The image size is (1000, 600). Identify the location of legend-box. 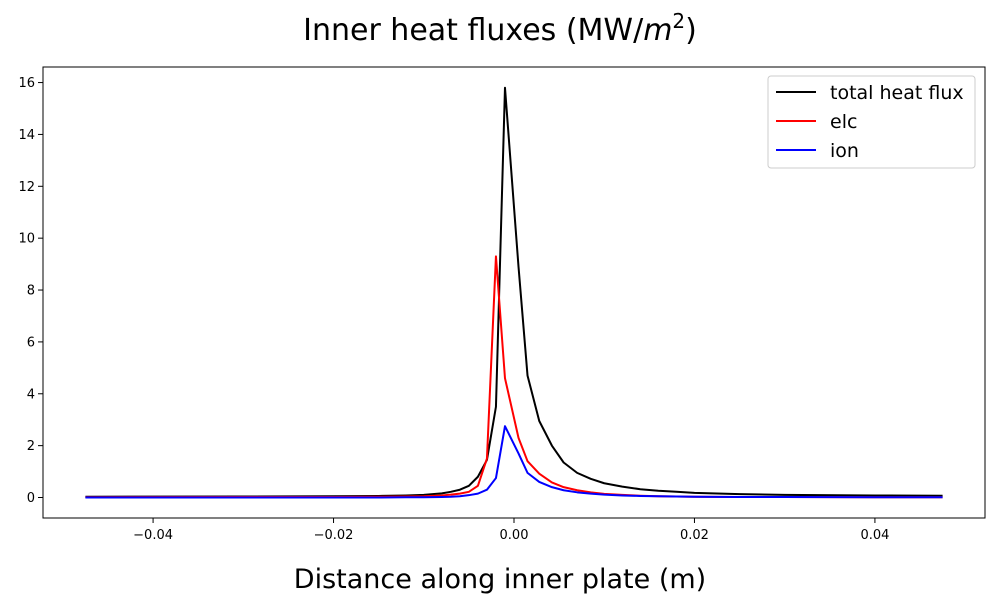
(871, 122).